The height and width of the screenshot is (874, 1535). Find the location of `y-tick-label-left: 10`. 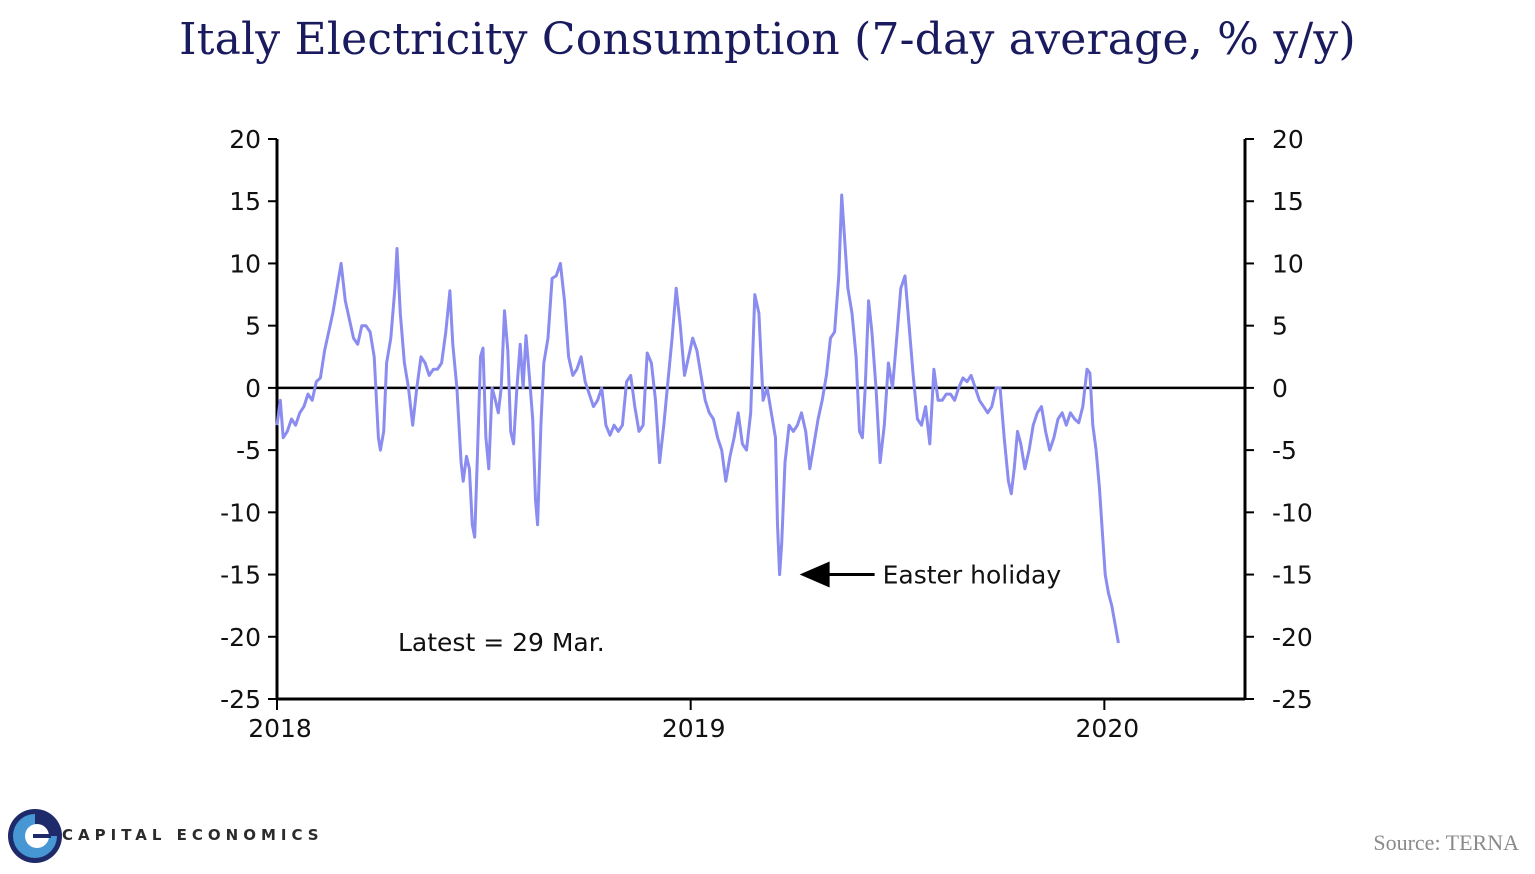

y-tick-label-left: 10 is located at coordinates (245, 263).